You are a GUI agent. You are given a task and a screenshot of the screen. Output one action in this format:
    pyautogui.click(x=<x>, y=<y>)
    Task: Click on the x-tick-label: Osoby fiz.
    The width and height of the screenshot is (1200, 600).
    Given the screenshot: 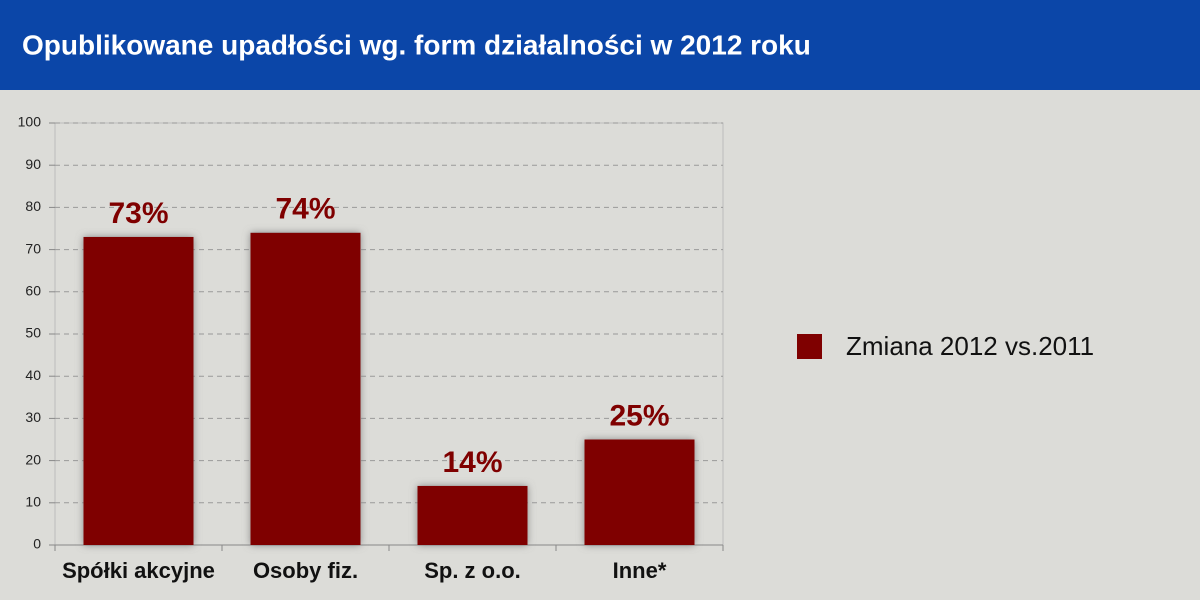 What is the action you would take?
    pyautogui.click(x=305, y=570)
    